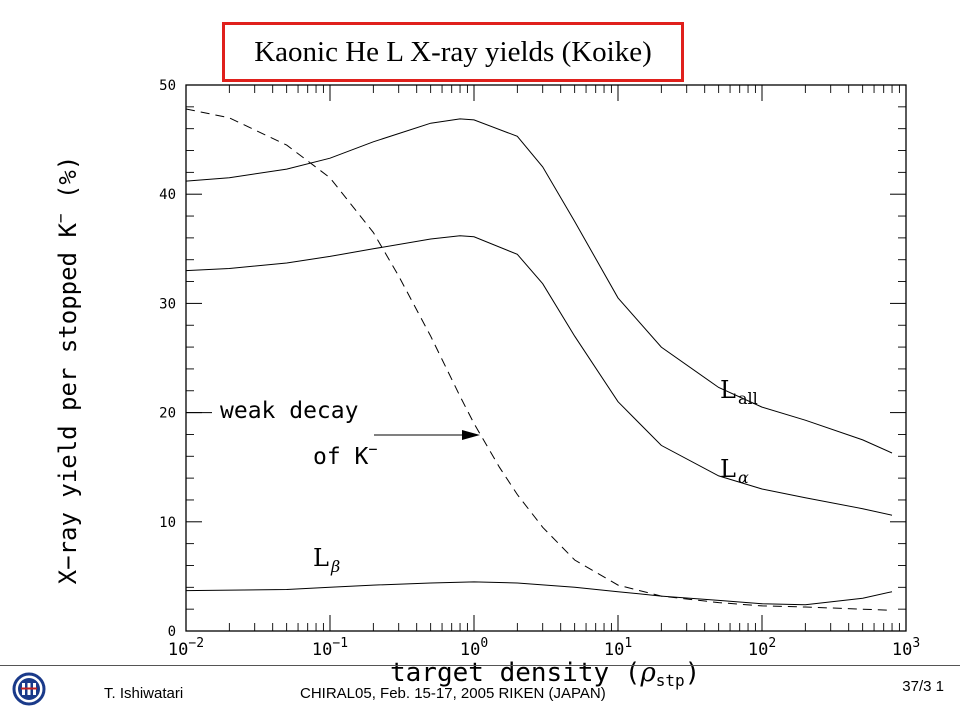  Describe the element at coordinates (474, 648) in the screenshot. I see `x-tick-label: 10⁰` at that location.